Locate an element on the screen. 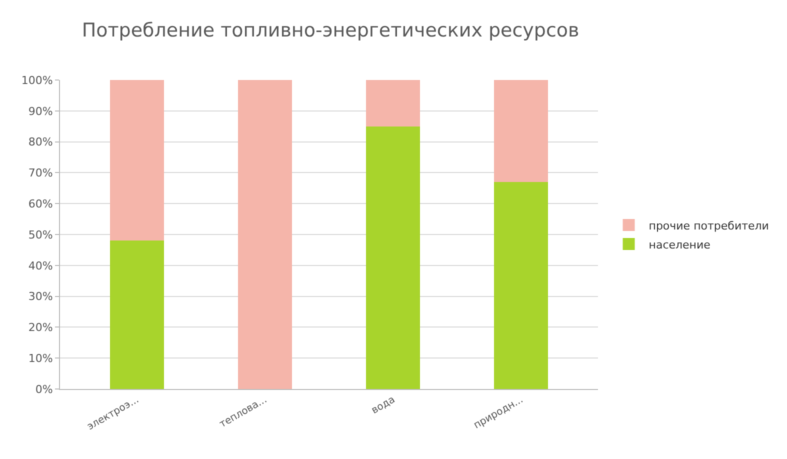 The image size is (787, 459). chart-title: Потребление топливно-энергетических ресурсов is located at coordinates (331, 30).